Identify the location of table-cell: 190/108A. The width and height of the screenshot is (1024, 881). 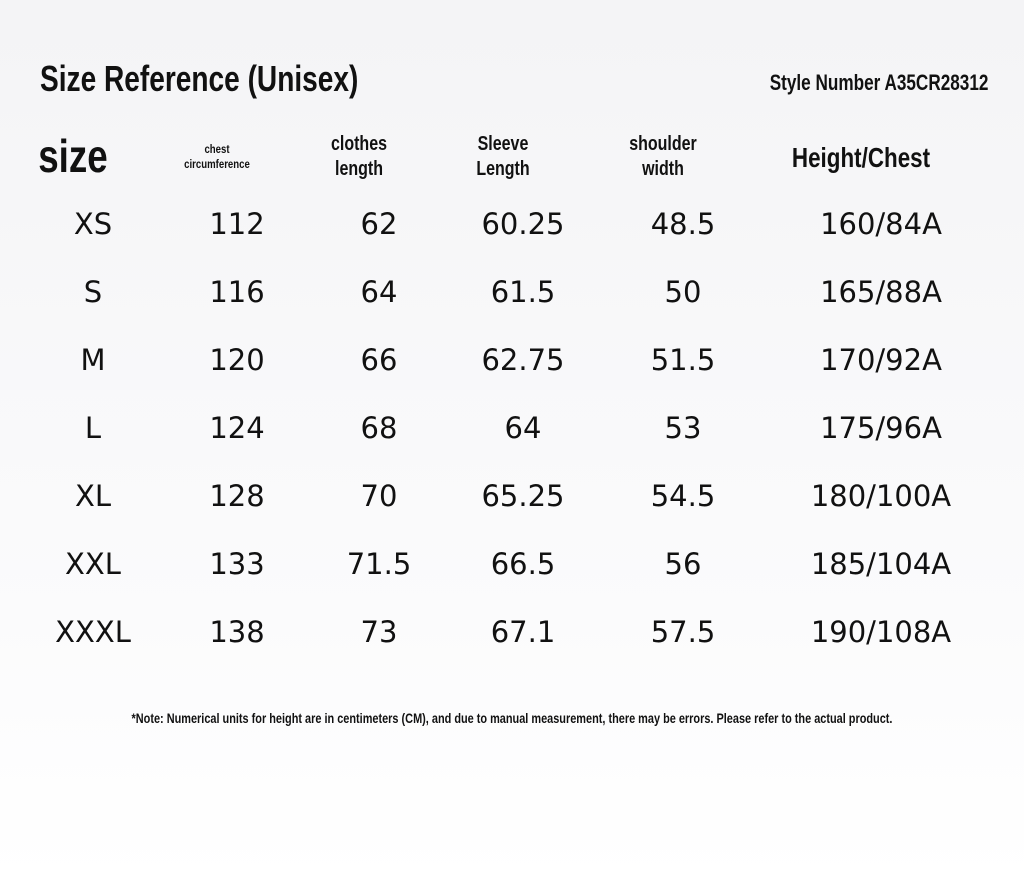
(881, 632).